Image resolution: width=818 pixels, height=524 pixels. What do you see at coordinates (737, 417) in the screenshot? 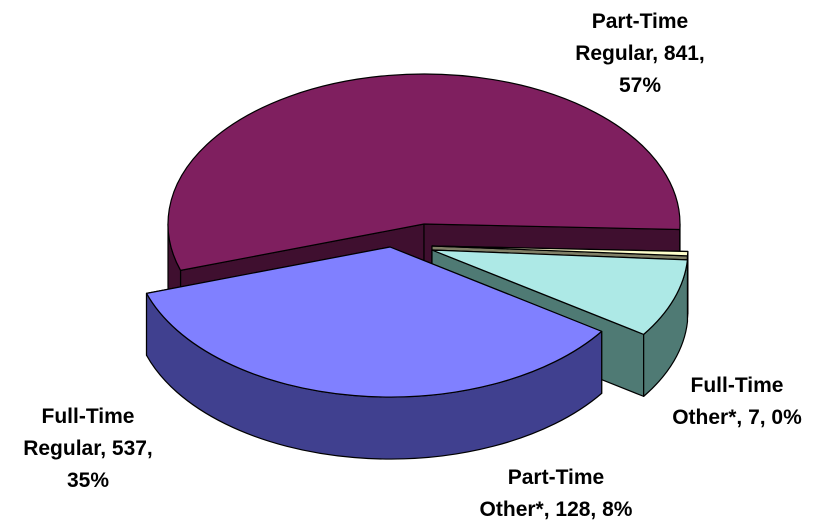
I see `data-label-line: Other*, 7, 0%` at bounding box center [737, 417].